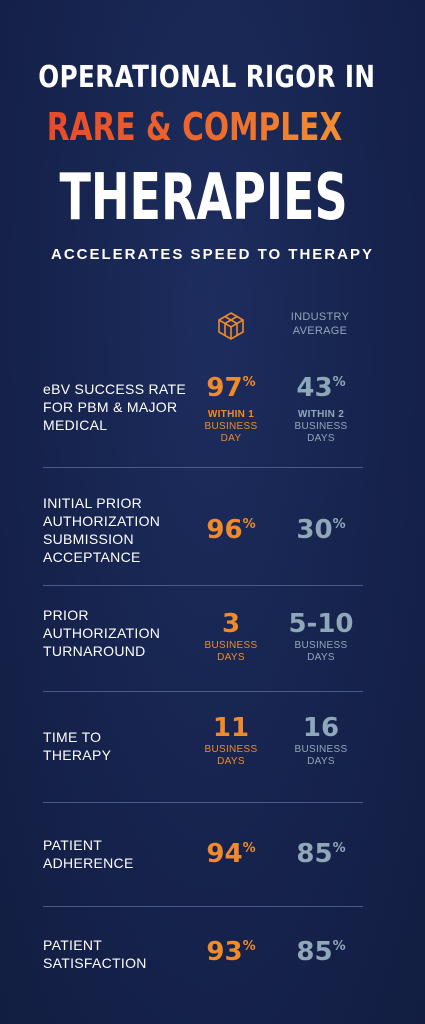 This screenshot has width=425, height=1024. What do you see at coordinates (203, 198) in the screenshot?
I see `title-line-3: THERAPIES` at bounding box center [203, 198].